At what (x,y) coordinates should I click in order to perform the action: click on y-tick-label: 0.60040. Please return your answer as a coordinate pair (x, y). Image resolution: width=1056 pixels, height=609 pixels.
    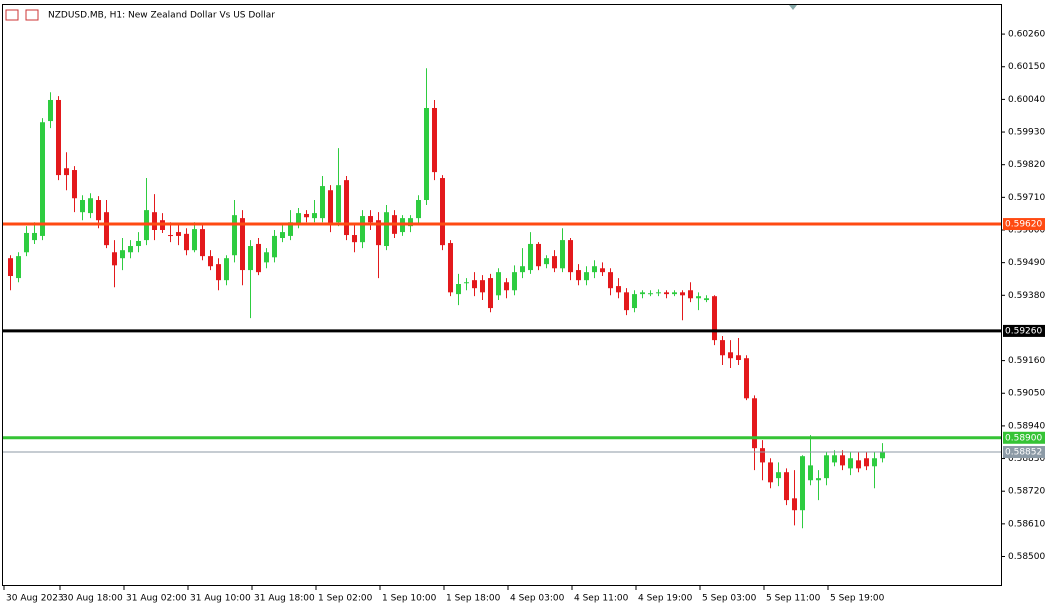
    Looking at the image, I should click on (1026, 100).